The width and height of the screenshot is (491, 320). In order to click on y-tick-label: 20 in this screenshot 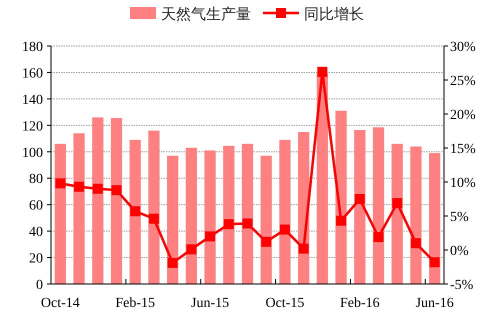, I will do `click(36, 259)`.